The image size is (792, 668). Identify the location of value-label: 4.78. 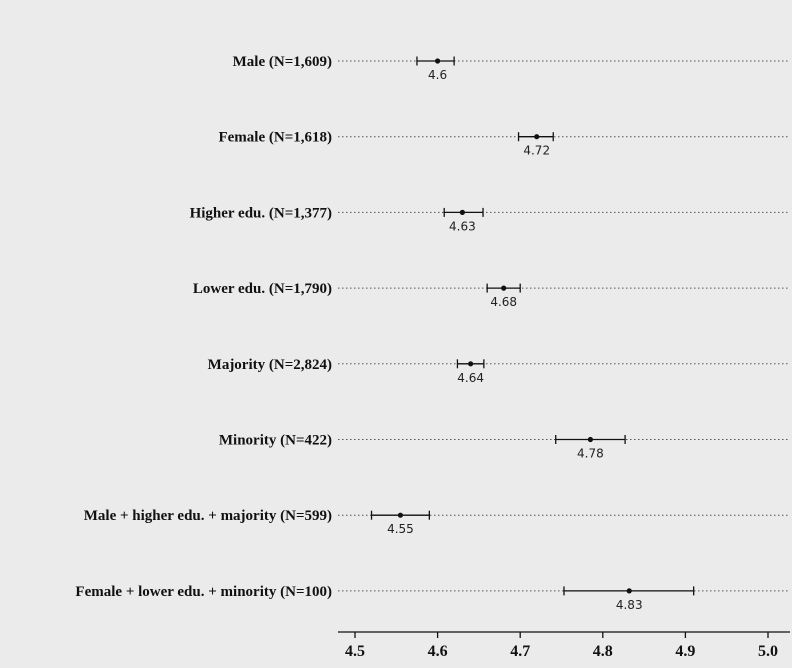
(590, 454).